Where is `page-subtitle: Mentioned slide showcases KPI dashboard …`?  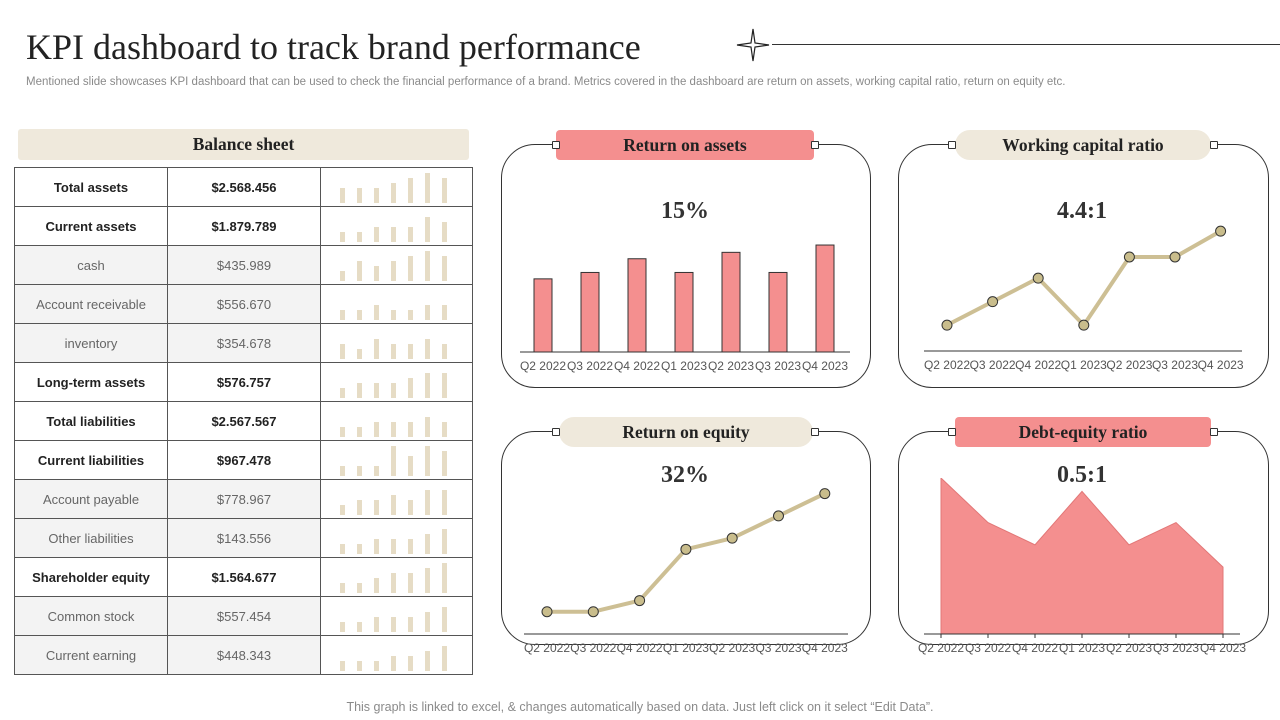
page-subtitle: Mentioned slide showcases KPI dashboard … is located at coordinates (546, 82).